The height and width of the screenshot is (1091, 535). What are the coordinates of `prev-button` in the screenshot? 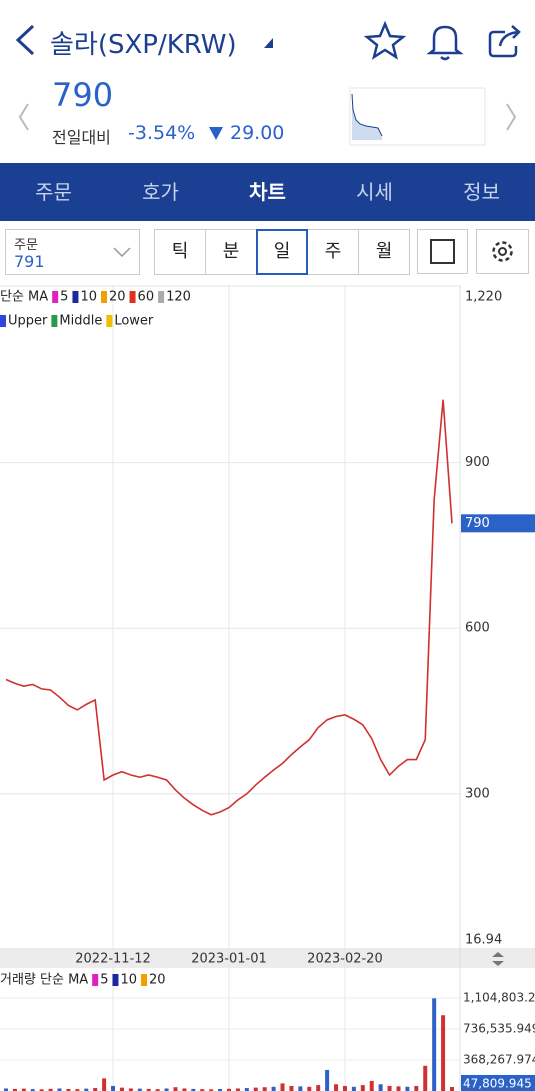 It's located at (23, 117).